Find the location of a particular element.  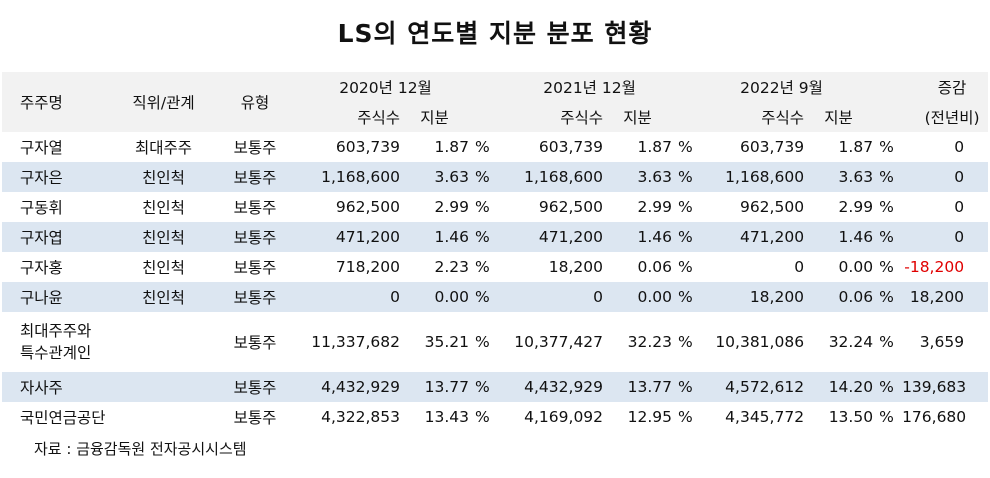

stake-2022: 0.06 is located at coordinates (839, 297).